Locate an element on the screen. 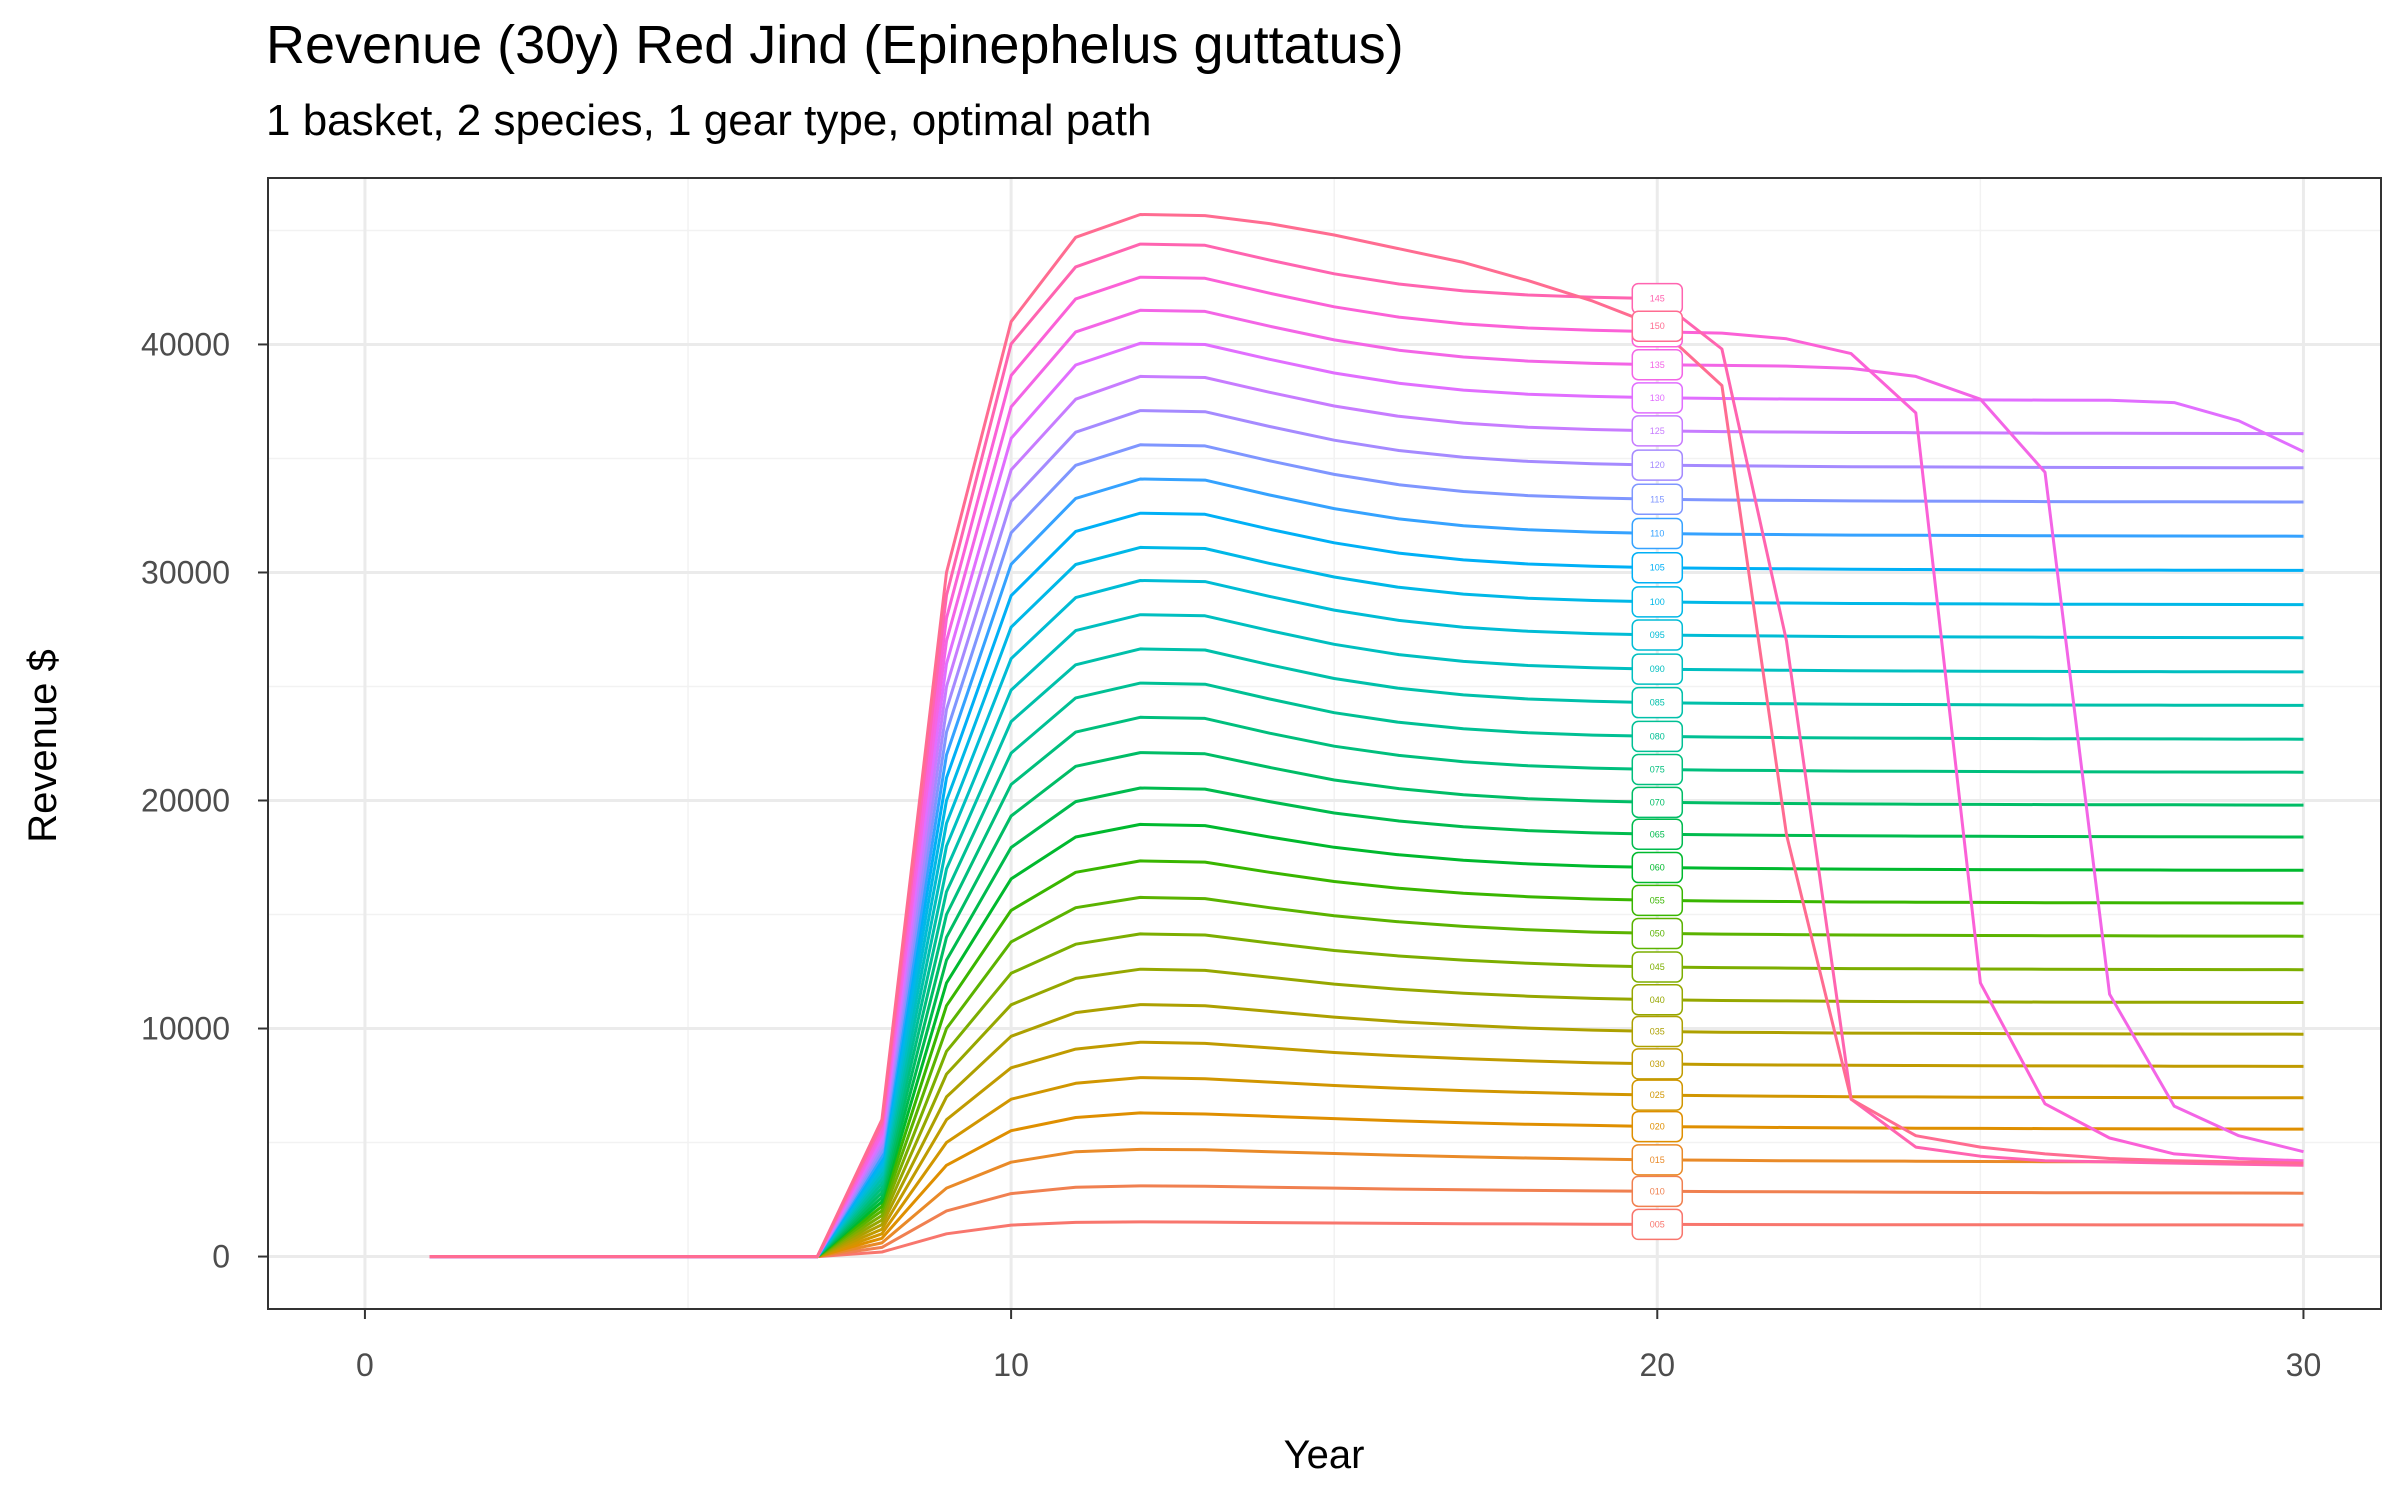  series-label-055: 055 is located at coordinates (1657, 900).